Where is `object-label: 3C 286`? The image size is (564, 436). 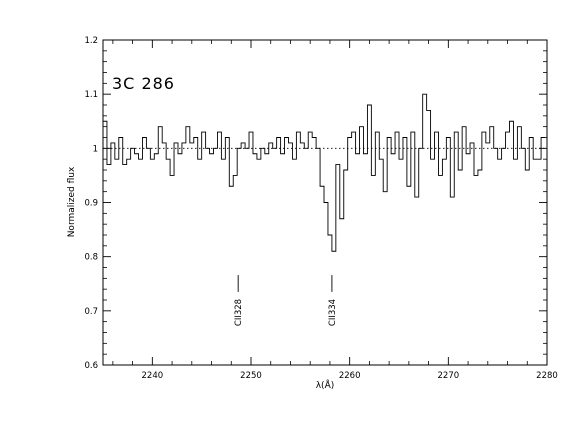 object-label: 3C 286 is located at coordinates (143, 83).